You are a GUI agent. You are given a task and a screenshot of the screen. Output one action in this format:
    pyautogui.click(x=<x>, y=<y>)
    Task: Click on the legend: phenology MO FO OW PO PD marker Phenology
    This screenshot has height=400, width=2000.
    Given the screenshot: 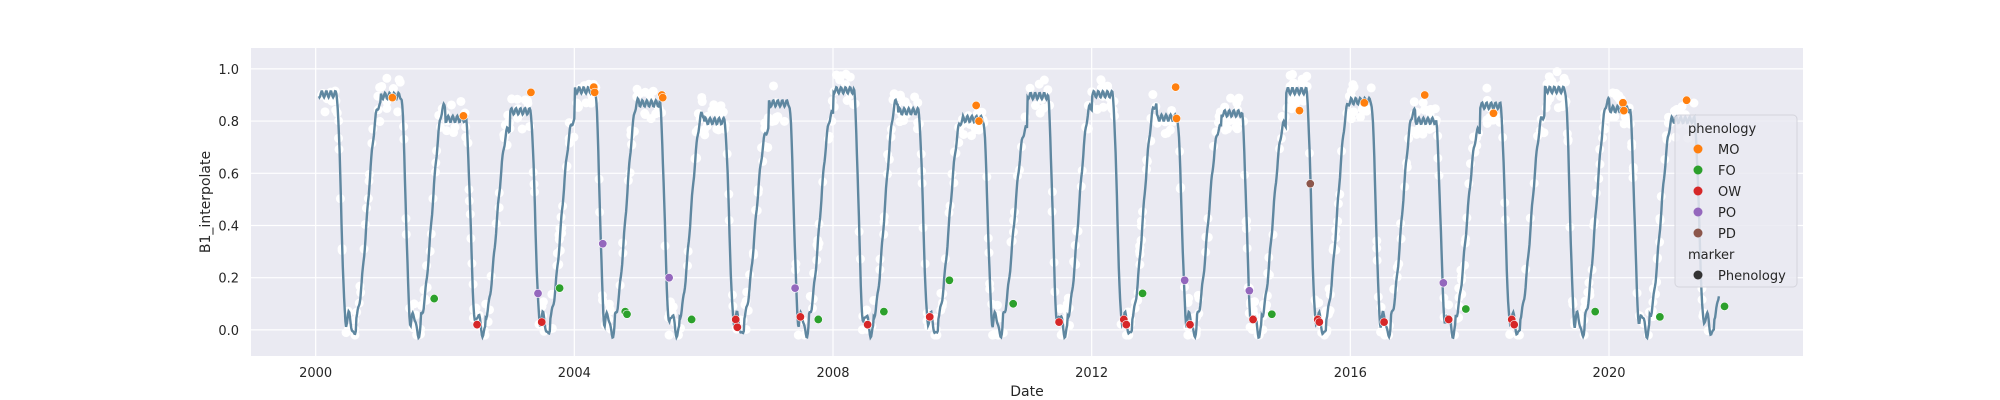 What is the action you would take?
    pyautogui.click(x=1736, y=201)
    